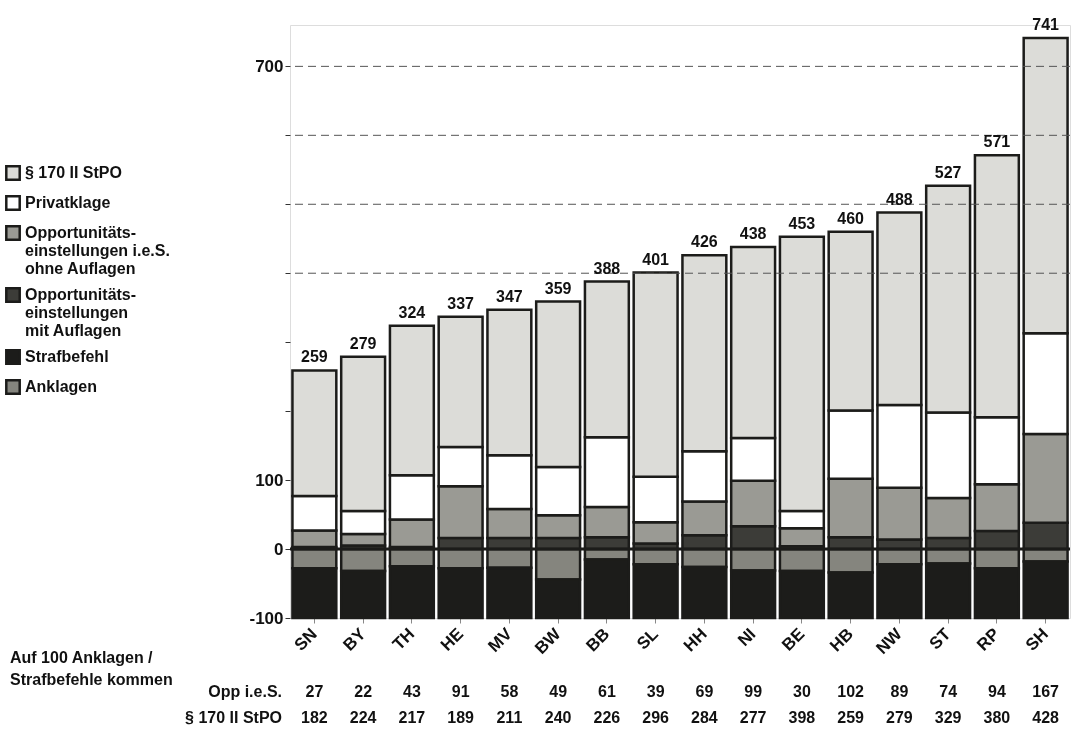 The image size is (1078, 738). What do you see at coordinates (233, 717) in the screenshot?
I see `text: § 170 II StPO` at bounding box center [233, 717].